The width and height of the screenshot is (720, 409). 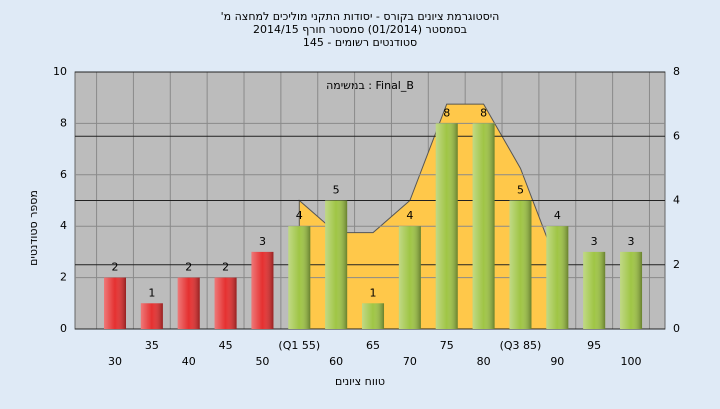 I want to click on y2-tick-label: 6, so click(x=676, y=135).